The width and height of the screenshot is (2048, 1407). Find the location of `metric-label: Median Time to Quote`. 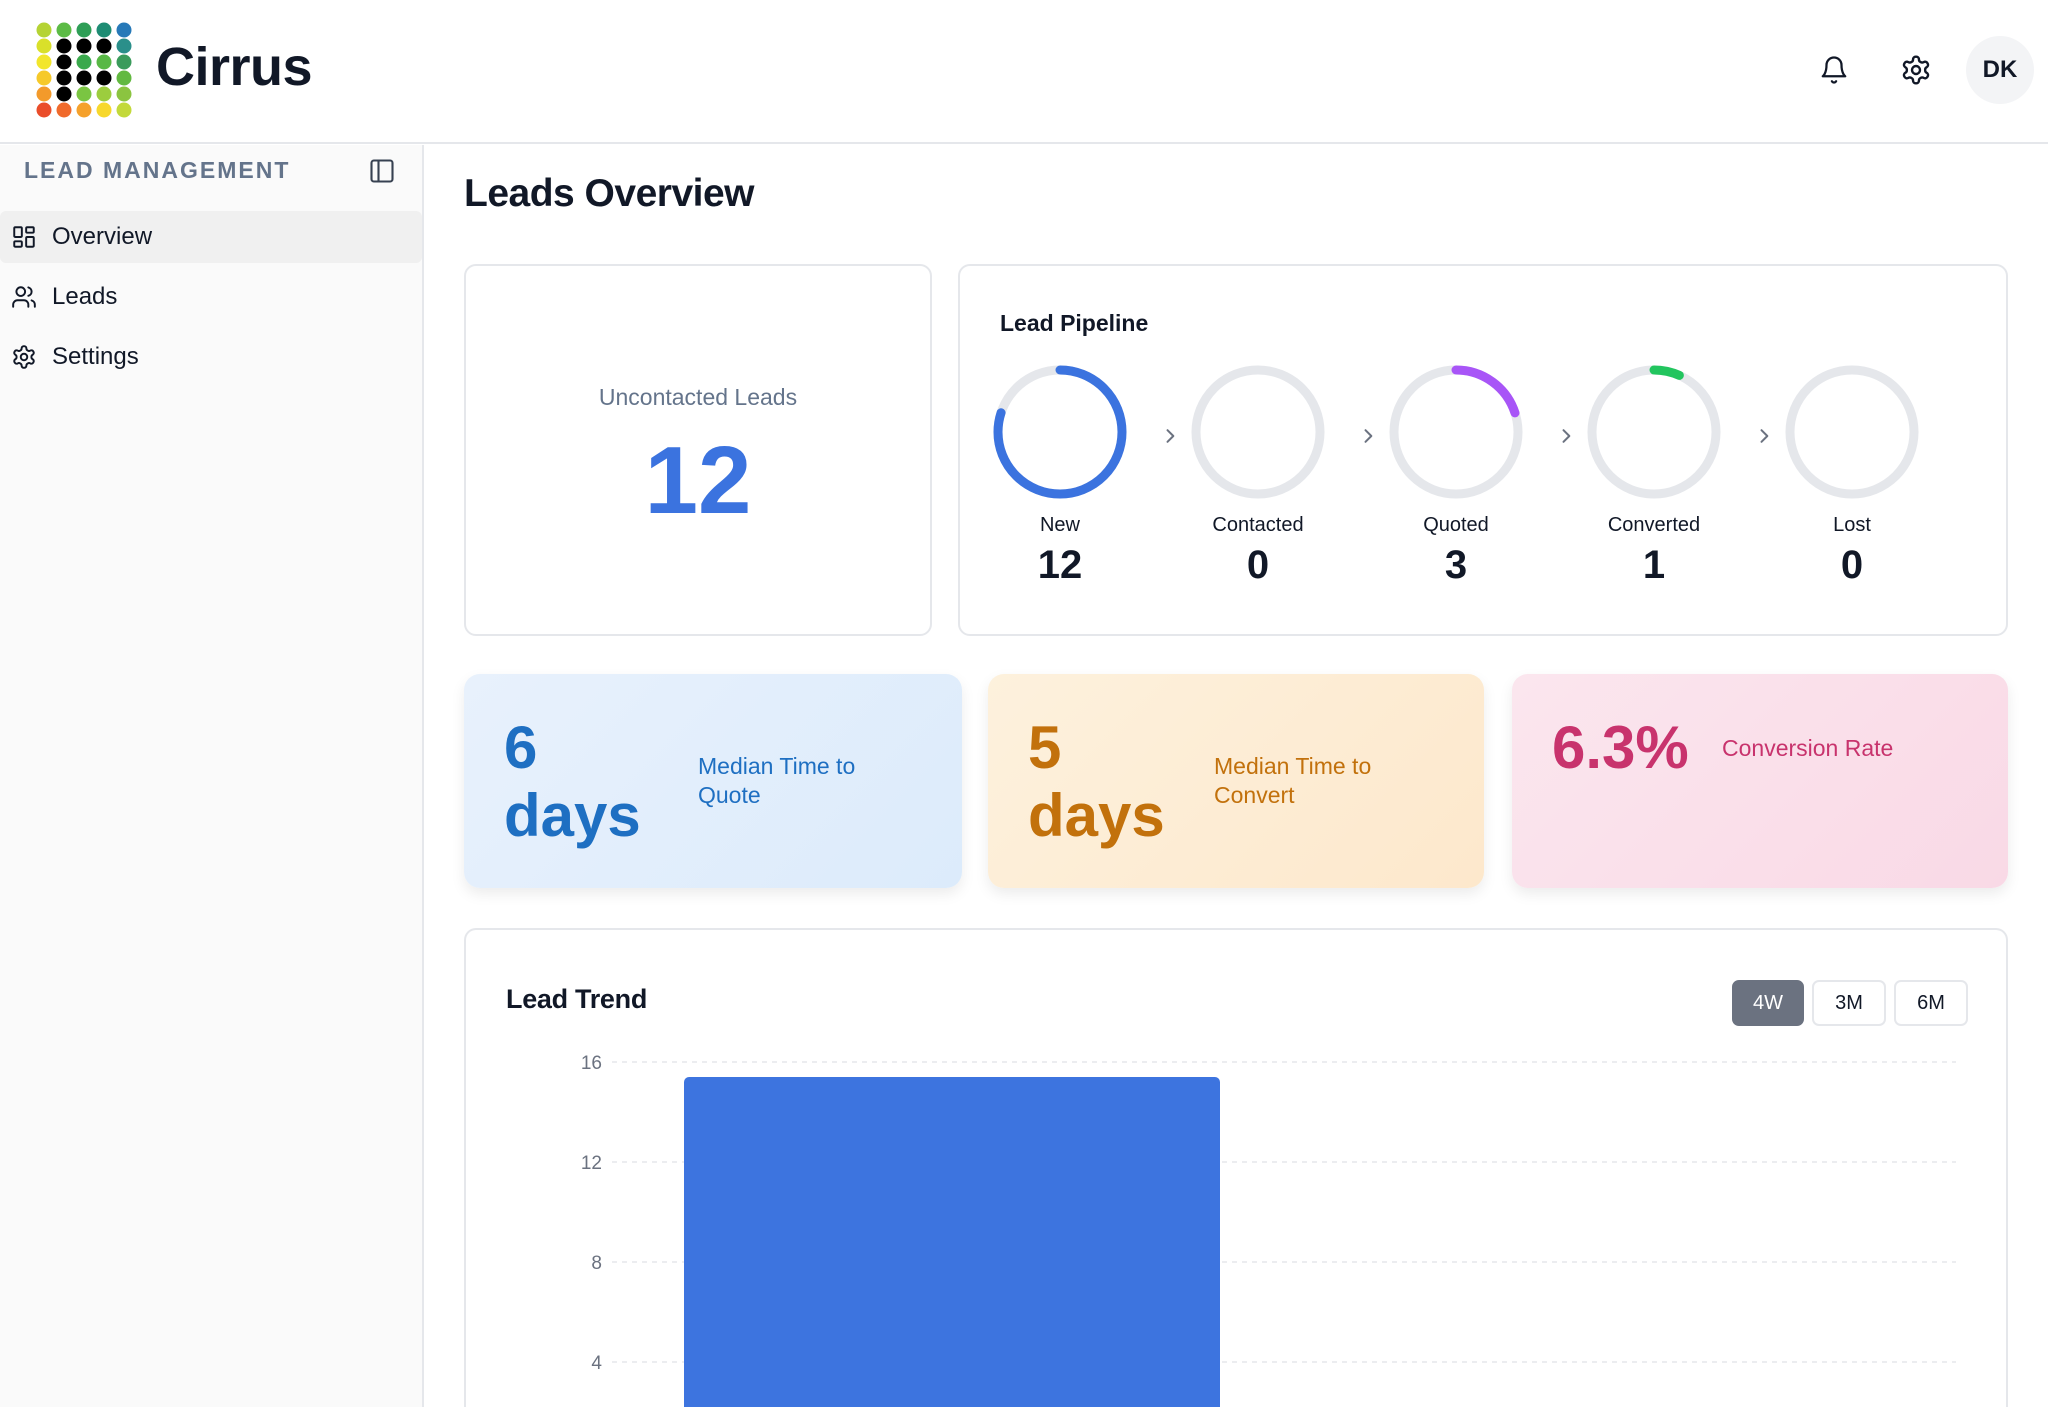

metric-label: Median Time to Quote is located at coordinates (777, 780).